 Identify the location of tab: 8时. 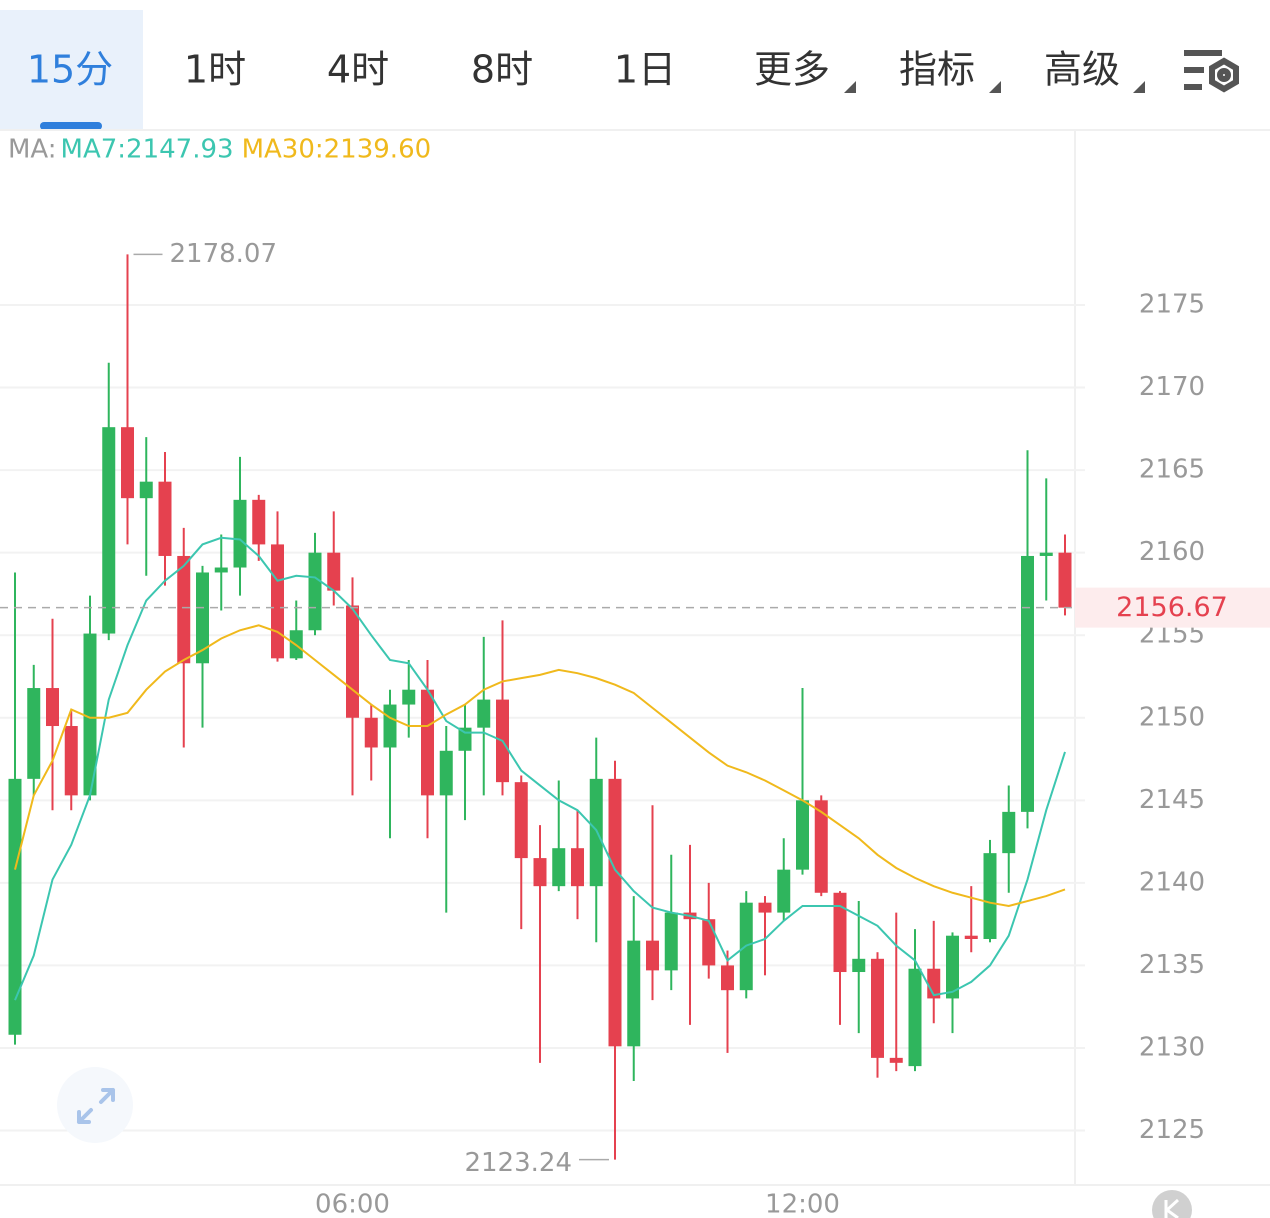
(502, 70).